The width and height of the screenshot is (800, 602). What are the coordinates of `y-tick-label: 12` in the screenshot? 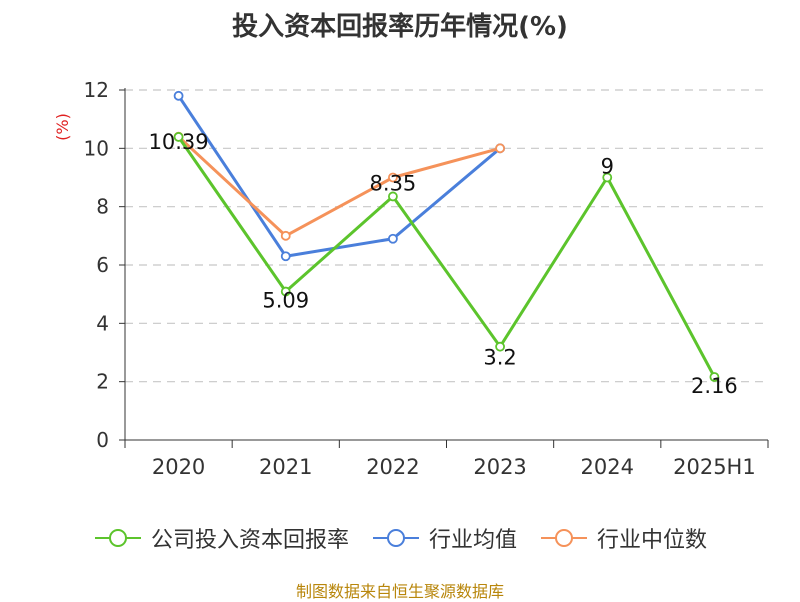 It's located at (96, 90).